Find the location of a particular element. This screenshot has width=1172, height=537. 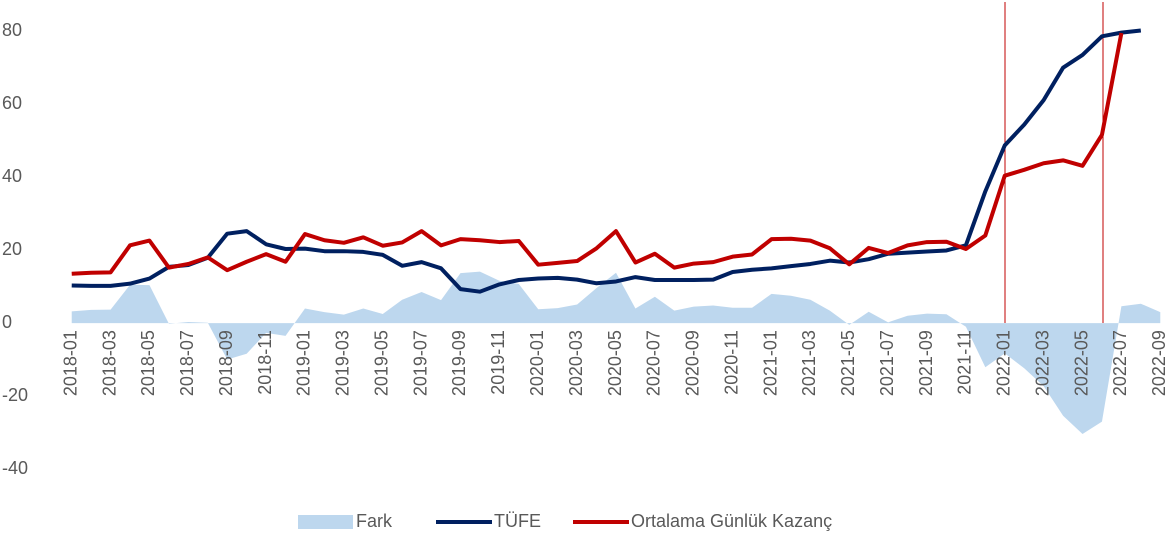

legend-label: Fark is located at coordinates (374, 521).